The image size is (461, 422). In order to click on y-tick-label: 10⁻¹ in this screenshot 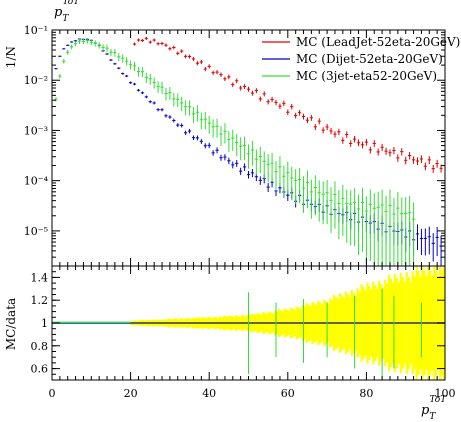, I will do `click(36, 30)`.